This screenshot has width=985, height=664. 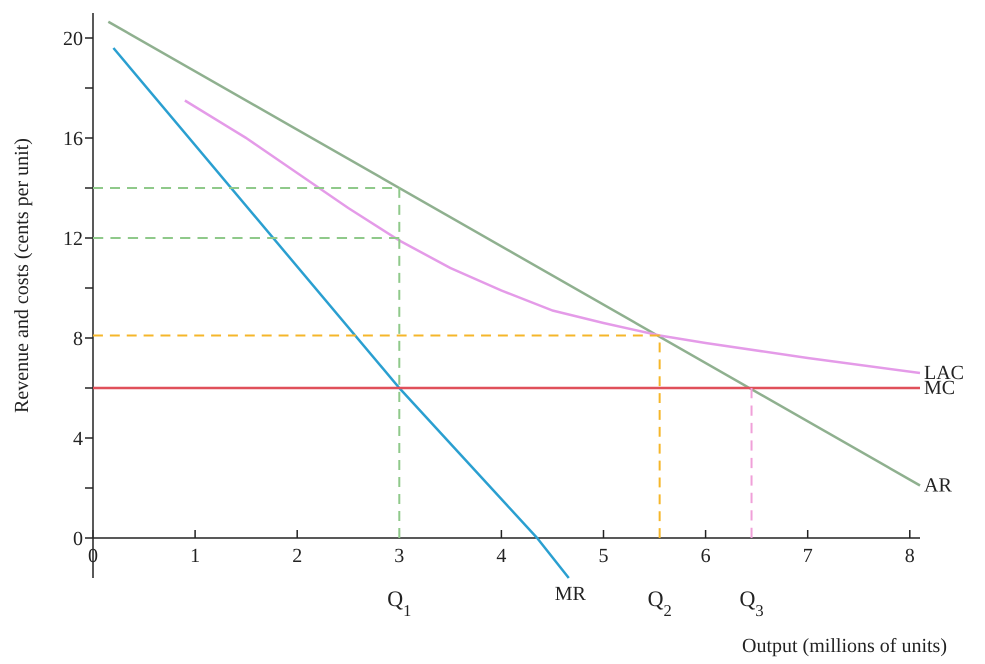 I want to click on y-tick-label: 0, so click(x=78, y=539).